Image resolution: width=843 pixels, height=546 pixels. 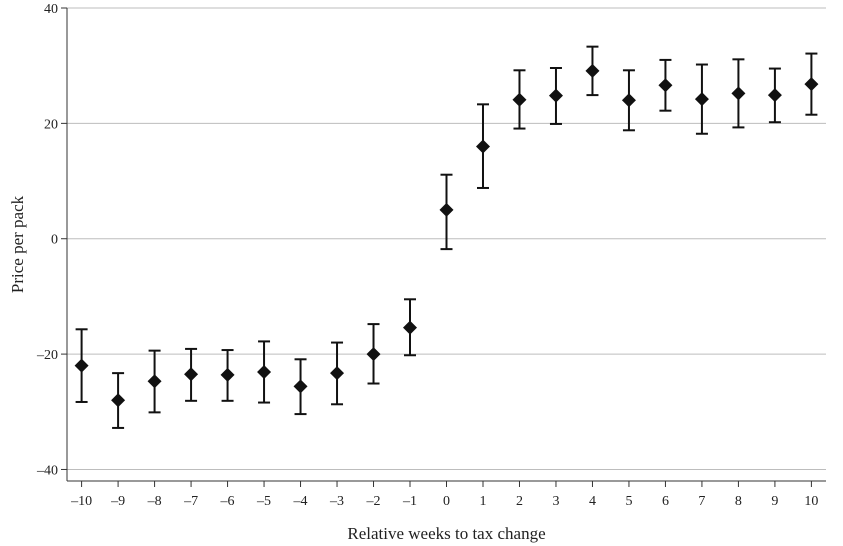 I want to click on y-tick-label: 20, so click(x=51, y=124).